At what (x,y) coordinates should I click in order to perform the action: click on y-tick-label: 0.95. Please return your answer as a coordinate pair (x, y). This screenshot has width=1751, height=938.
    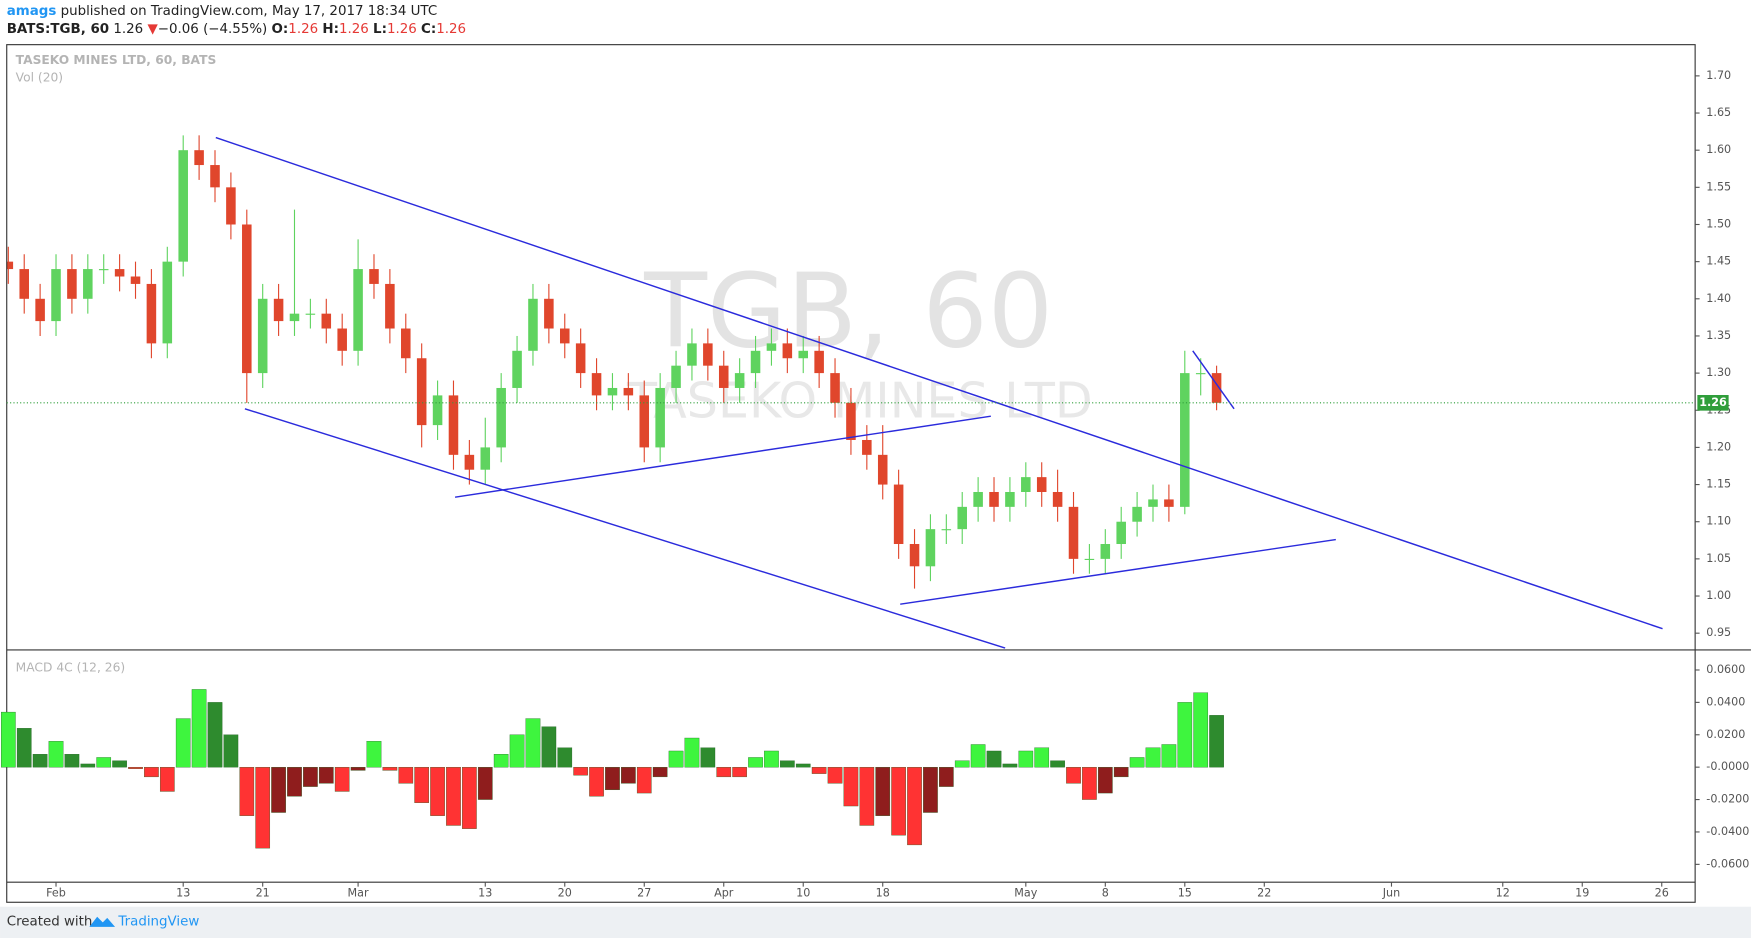
    Looking at the image, I should click on (1718, 632).